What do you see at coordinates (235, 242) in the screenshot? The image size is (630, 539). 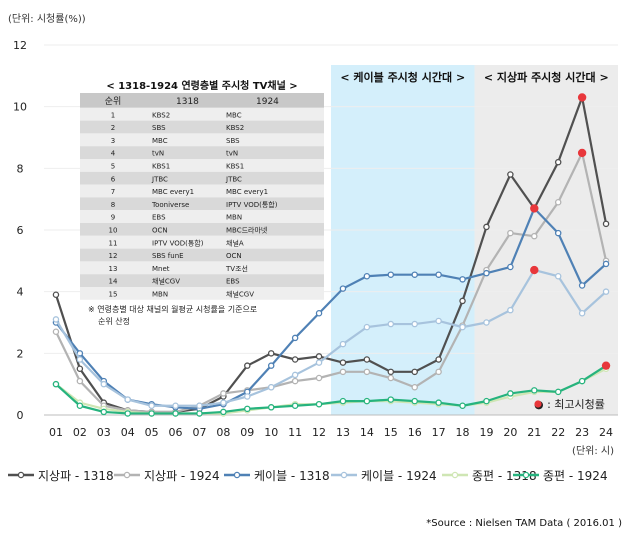 I see `rank-cell: 채널A` at bounding box center [235, 242].